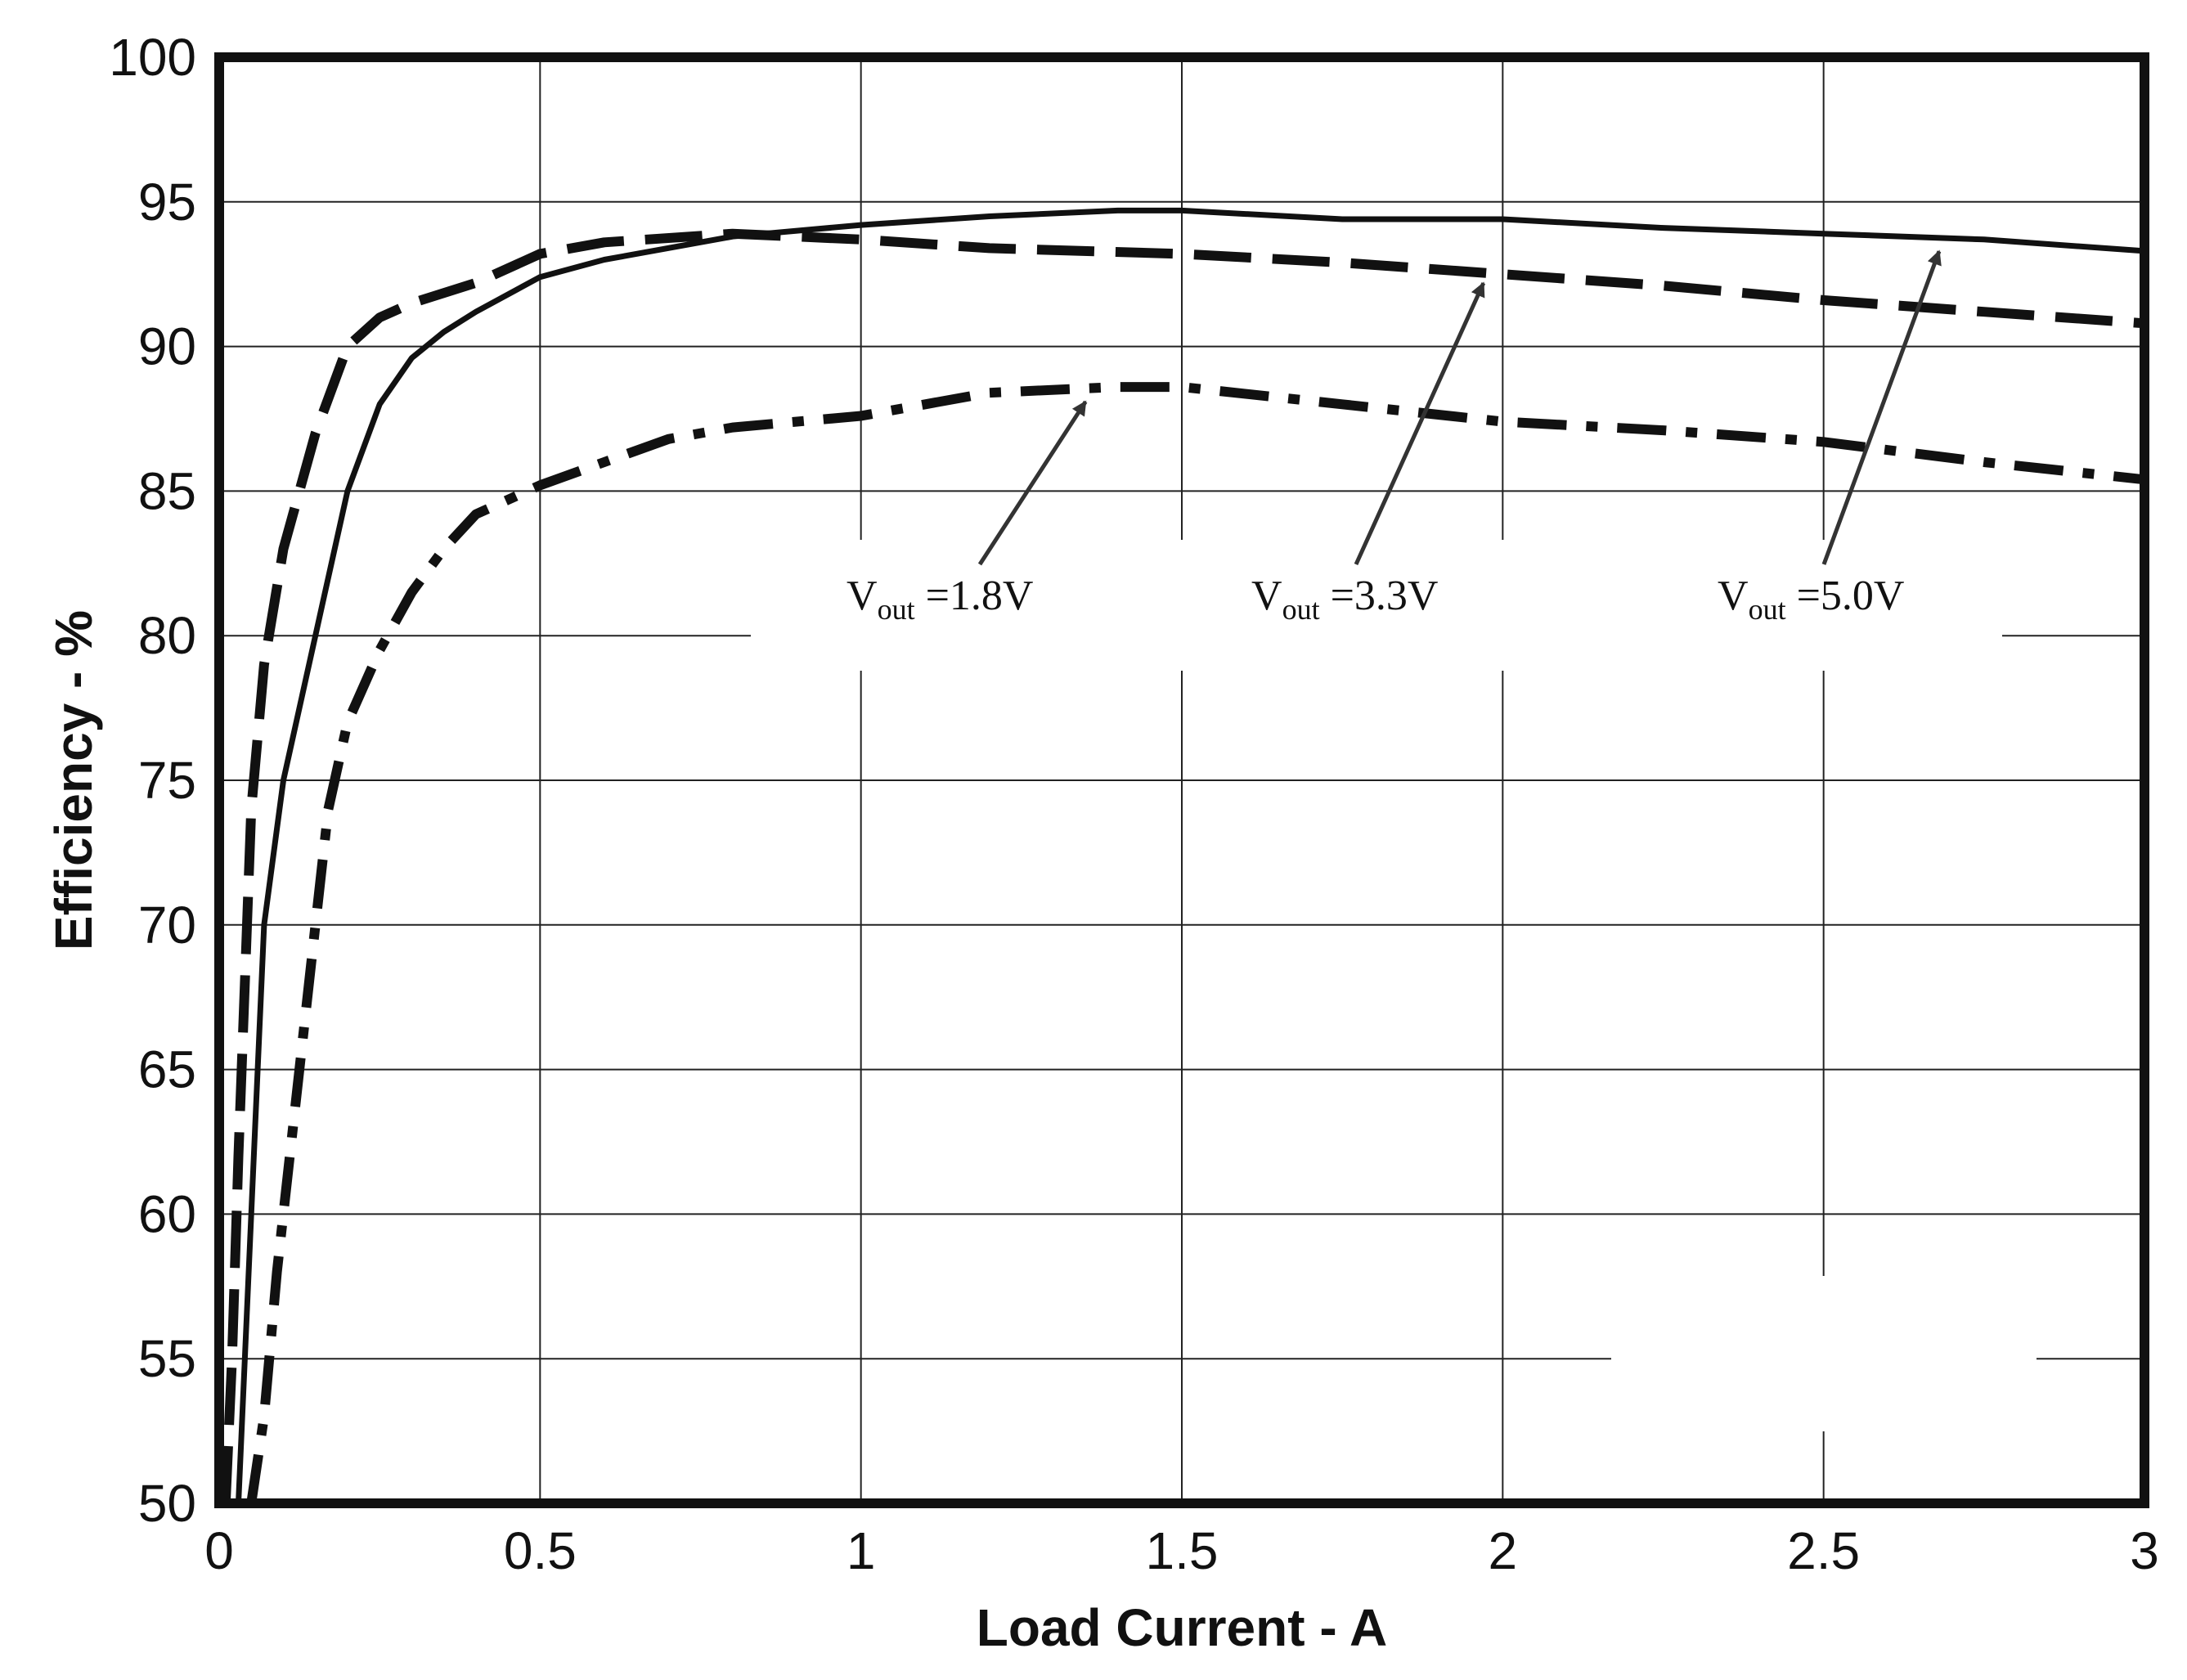  I want to click on label-mask, so click(1376, 605).